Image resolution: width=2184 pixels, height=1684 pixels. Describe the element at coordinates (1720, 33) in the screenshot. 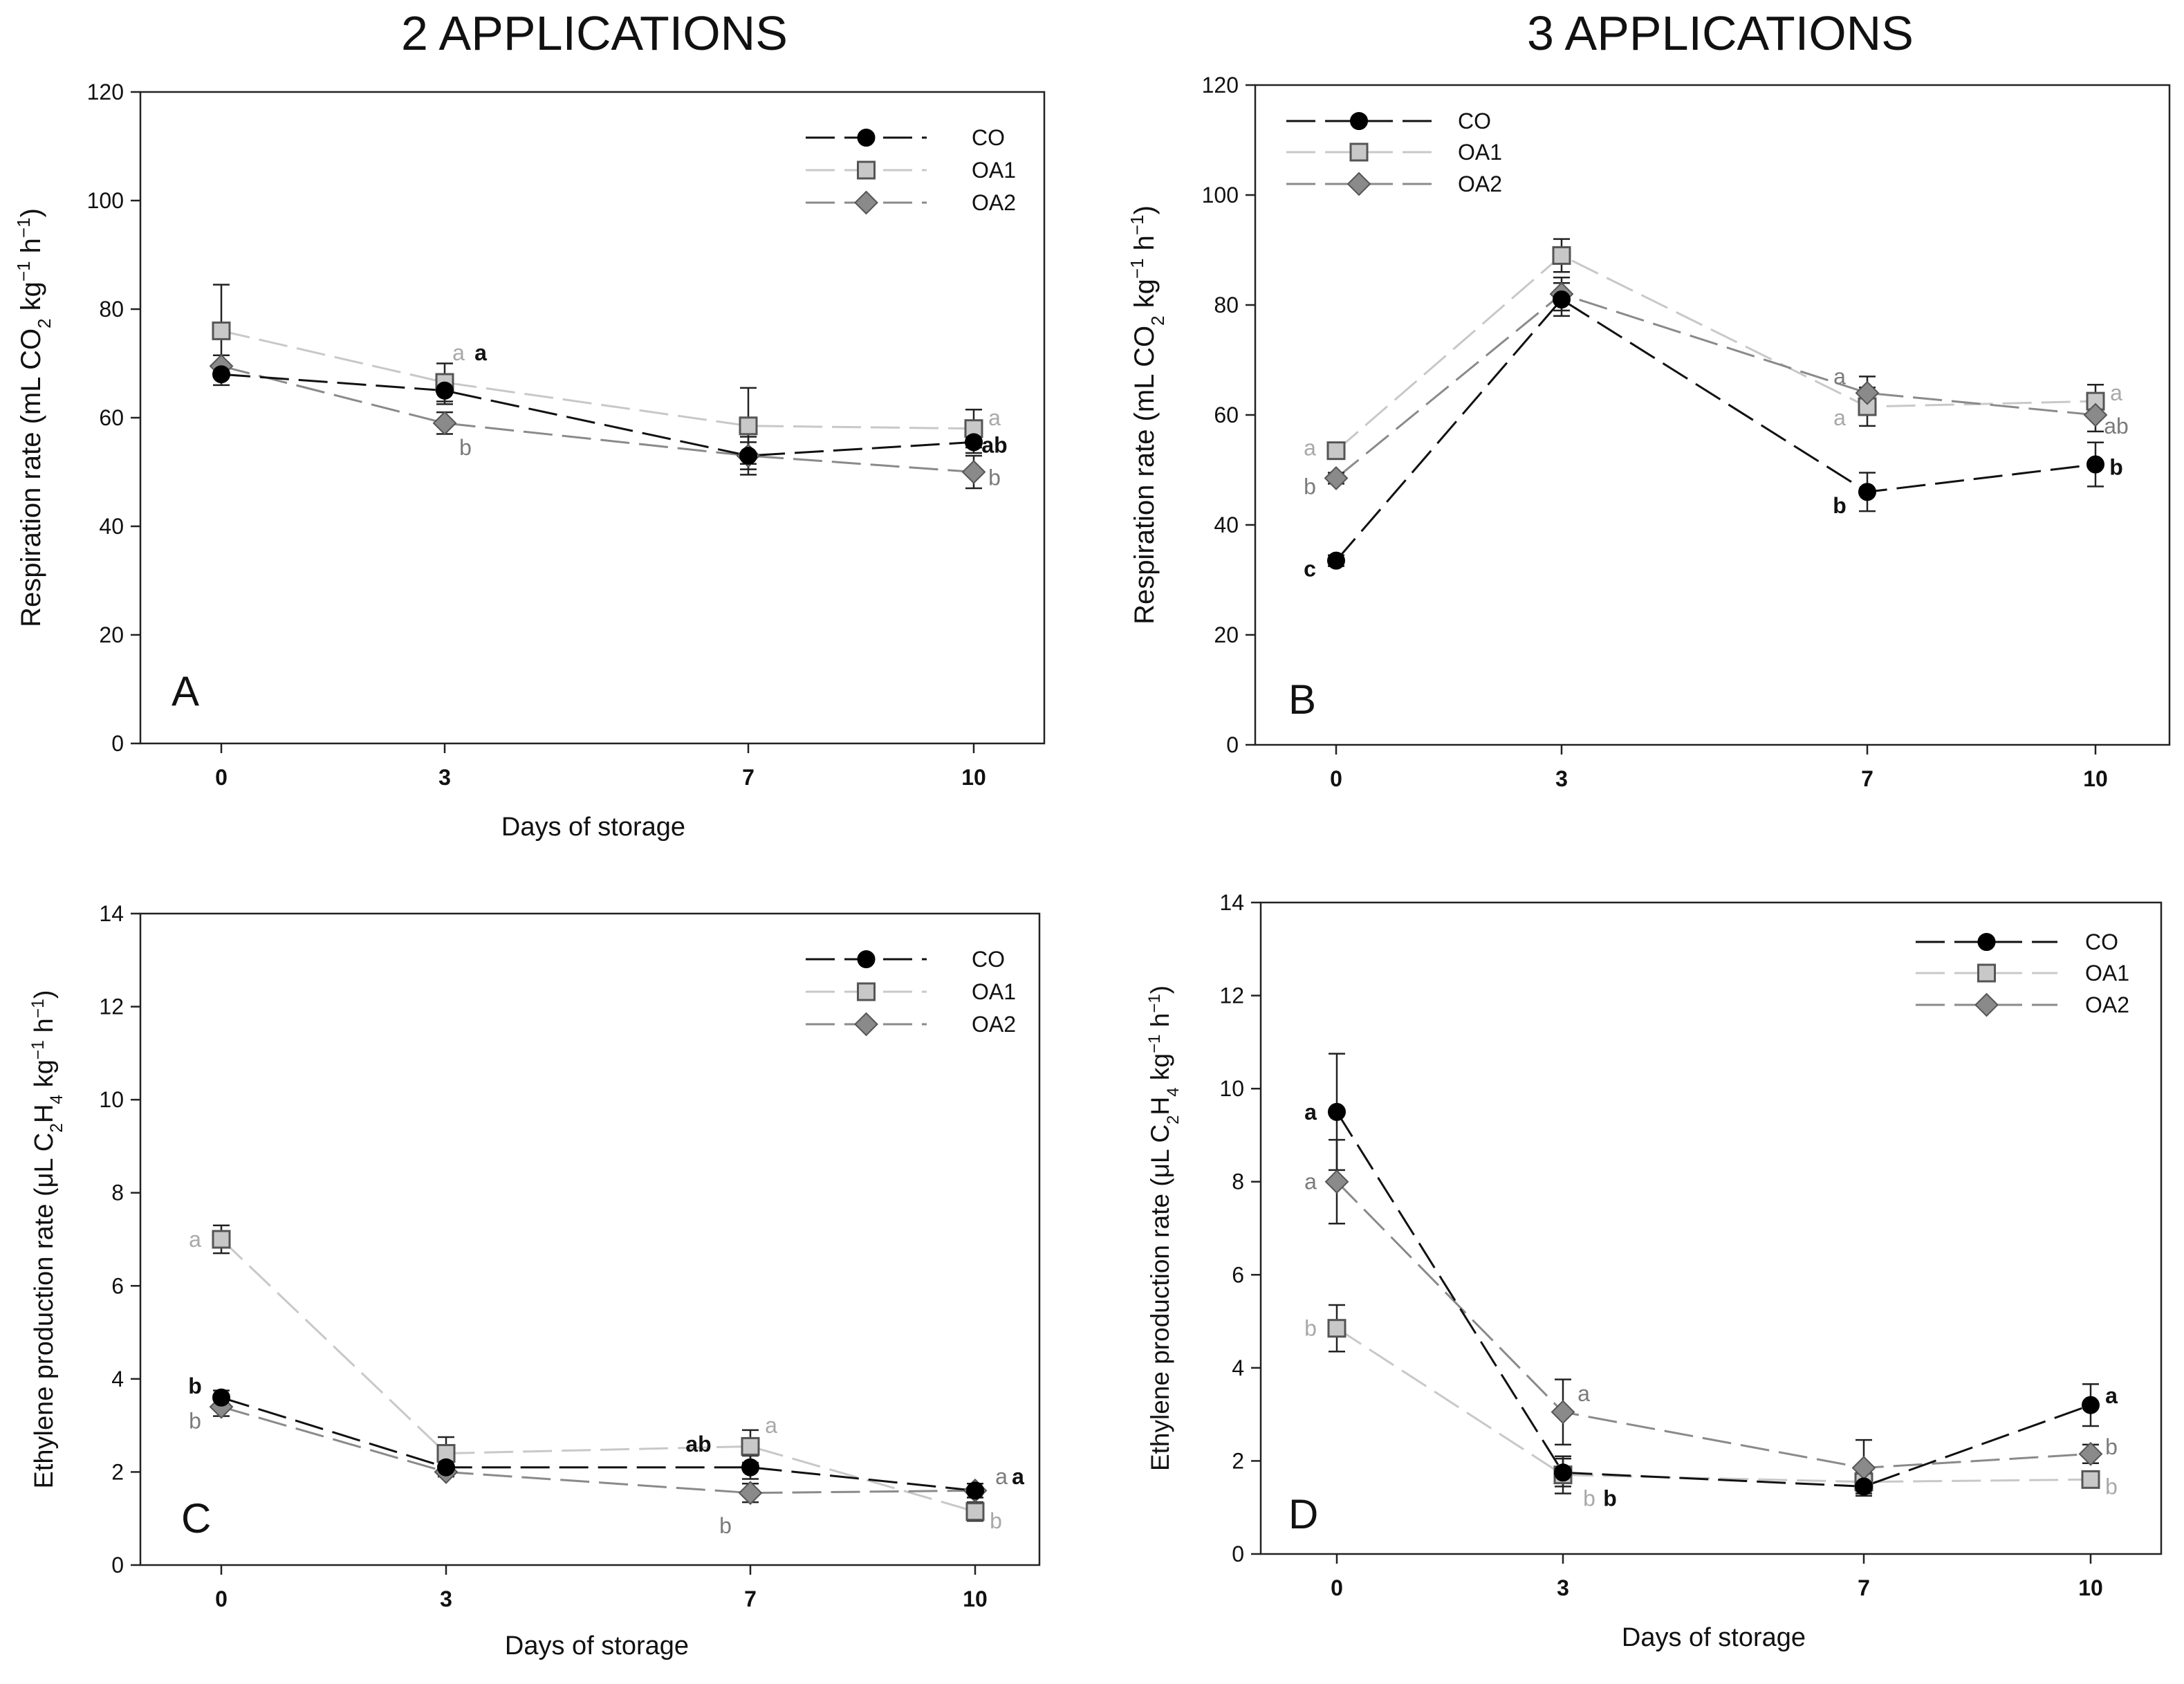

I see `header-3-applications: 3 APPLICATIONS` at that location.